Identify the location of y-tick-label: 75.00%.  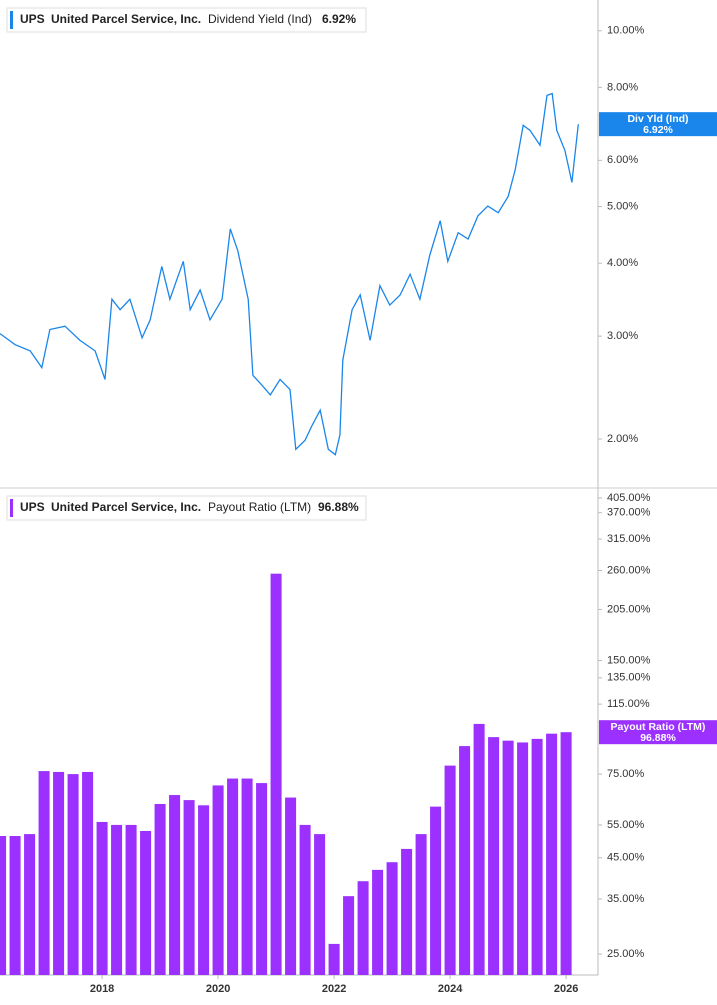
(626, 774).